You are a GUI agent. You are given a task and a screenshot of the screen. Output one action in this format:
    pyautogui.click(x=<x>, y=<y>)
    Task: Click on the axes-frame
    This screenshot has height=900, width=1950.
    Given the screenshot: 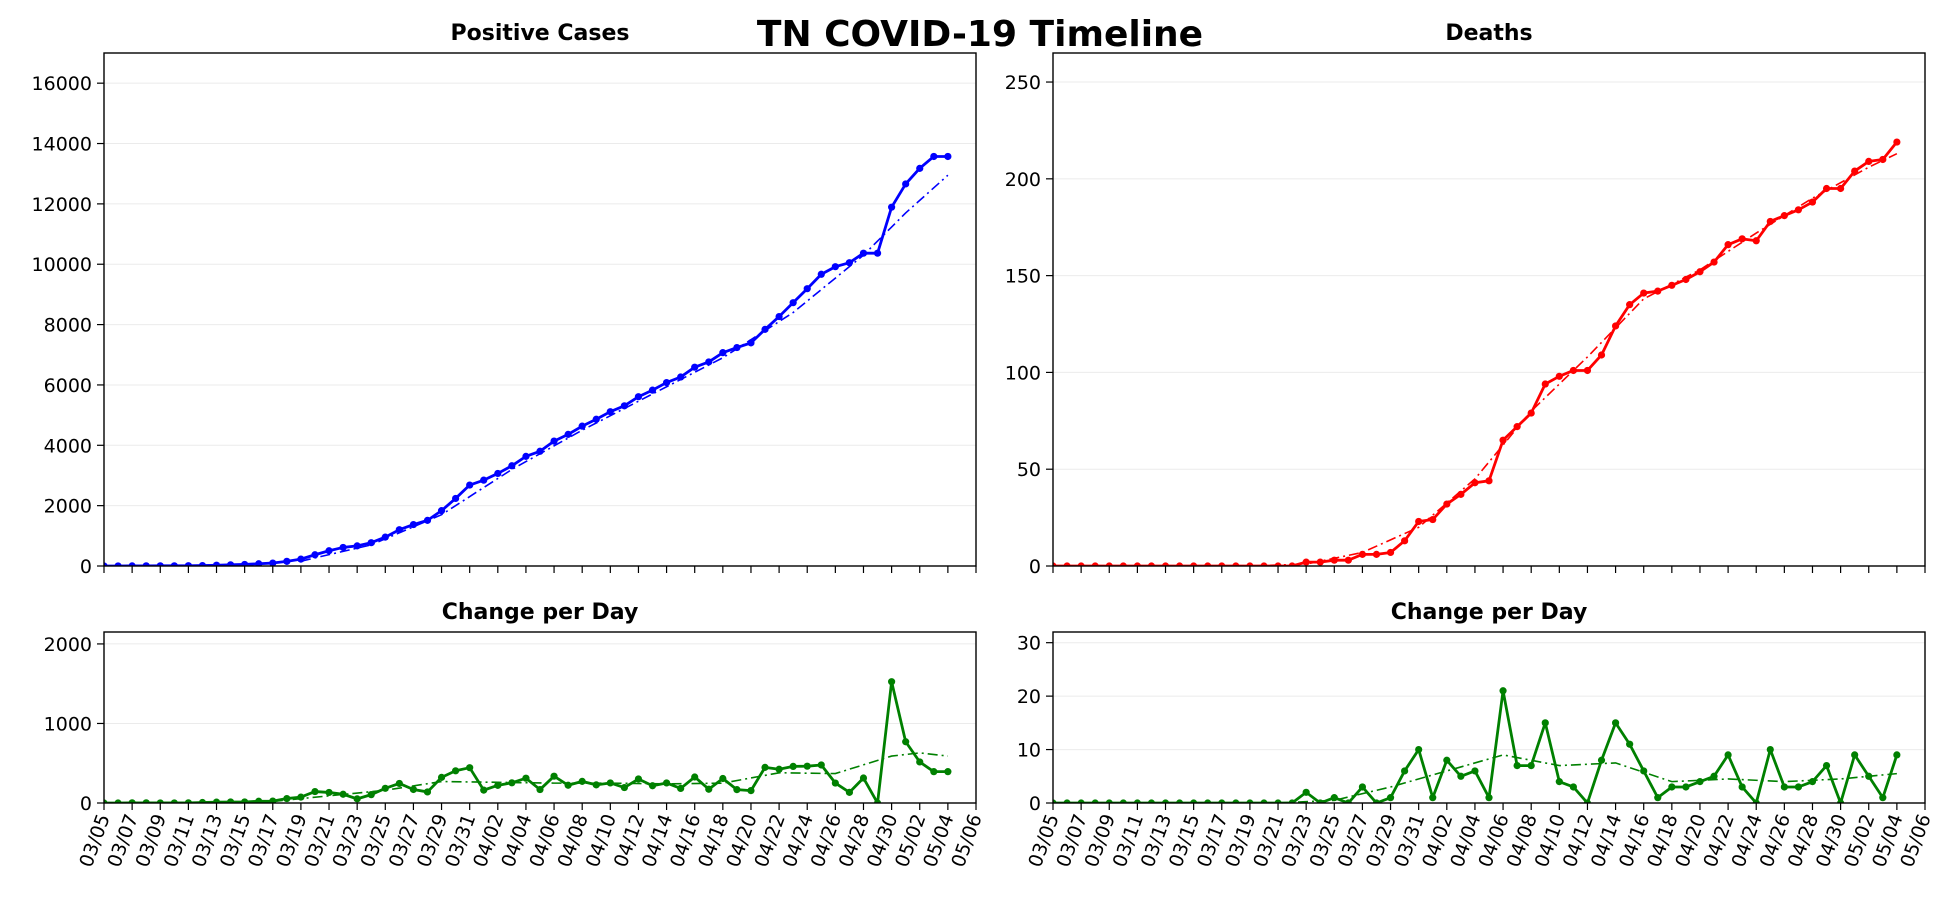 What is the action you would take?
    pyautogui.click(x=540, y=717)
    